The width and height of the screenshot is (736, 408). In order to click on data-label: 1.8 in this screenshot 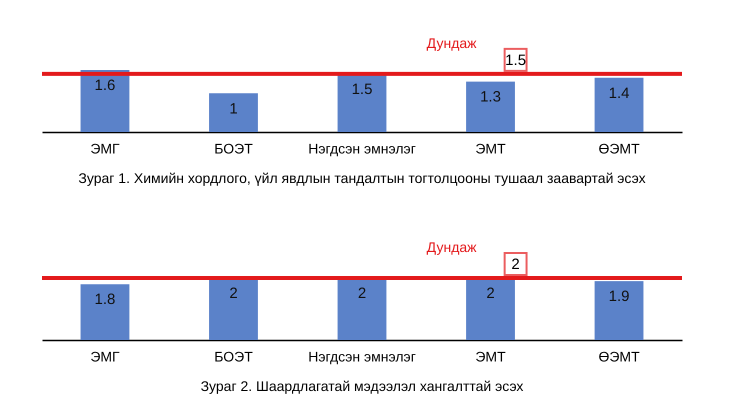, I will do `click(105, 299)`.